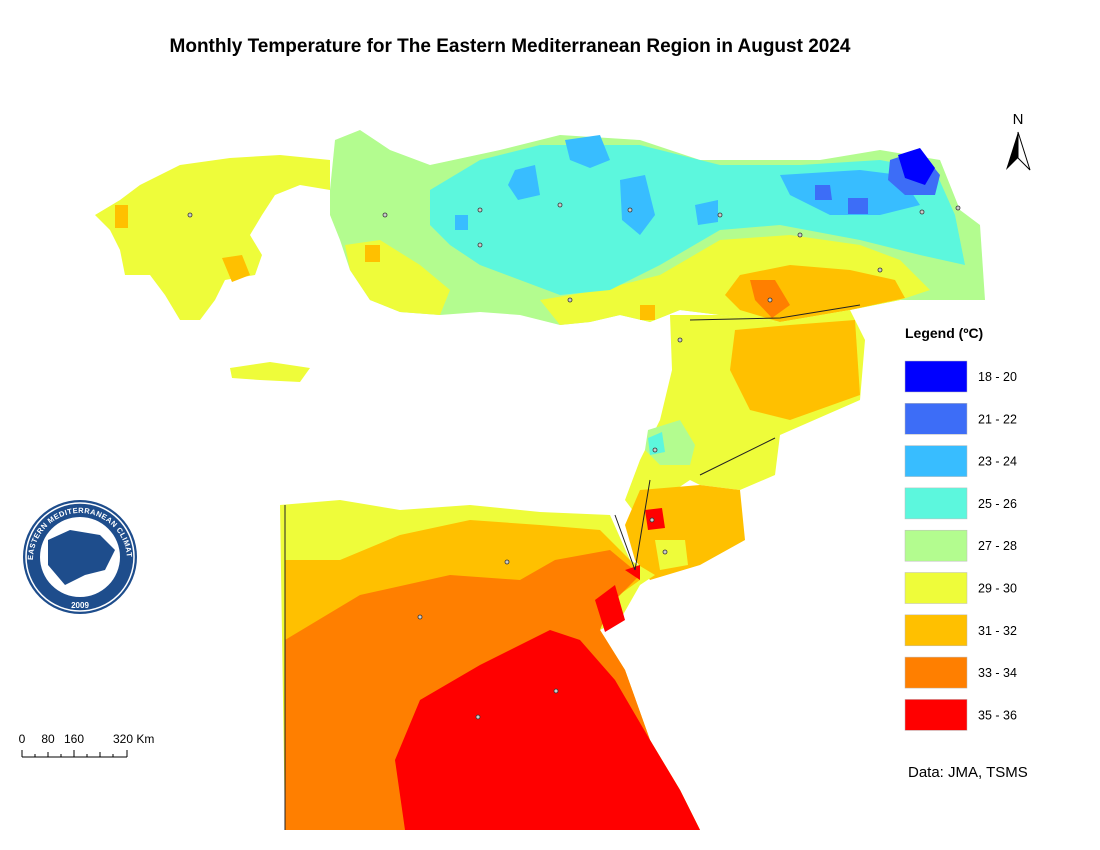 This screenshot has height=850, width=1100. I want to click on logo-year: 2009, so click(80, 605).